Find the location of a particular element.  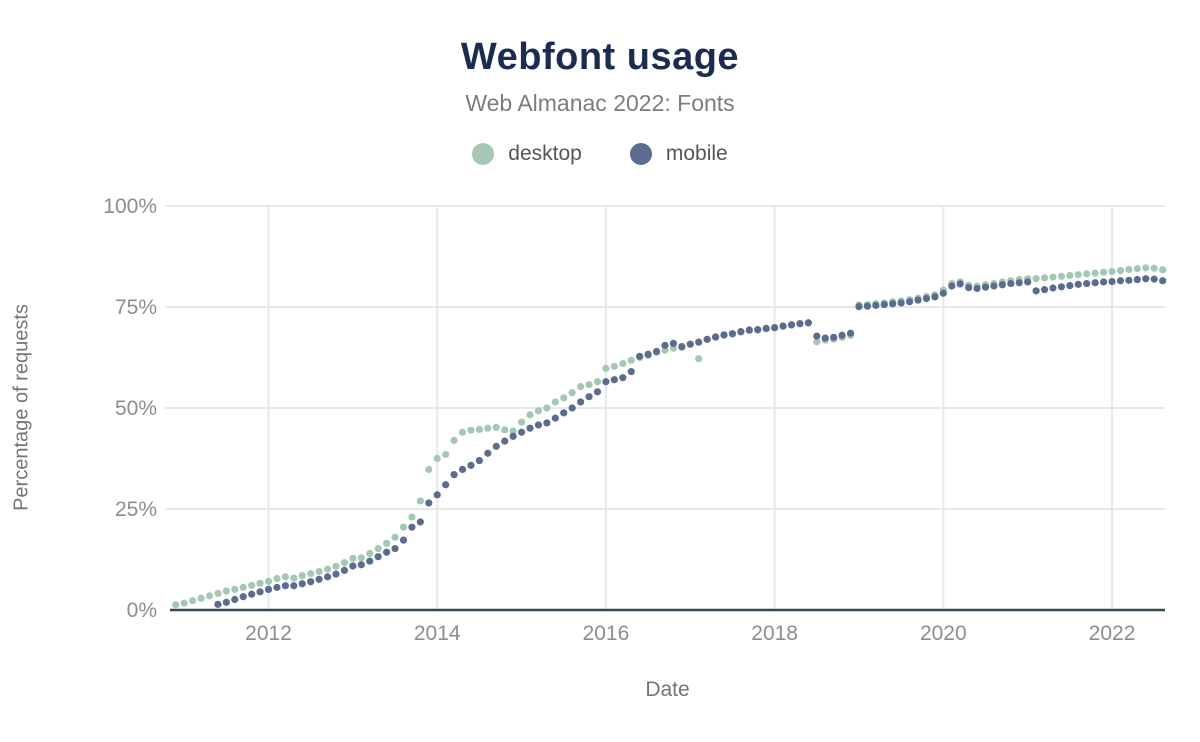

legend-item-desktop: desktop is located at coordinates (527, 154).